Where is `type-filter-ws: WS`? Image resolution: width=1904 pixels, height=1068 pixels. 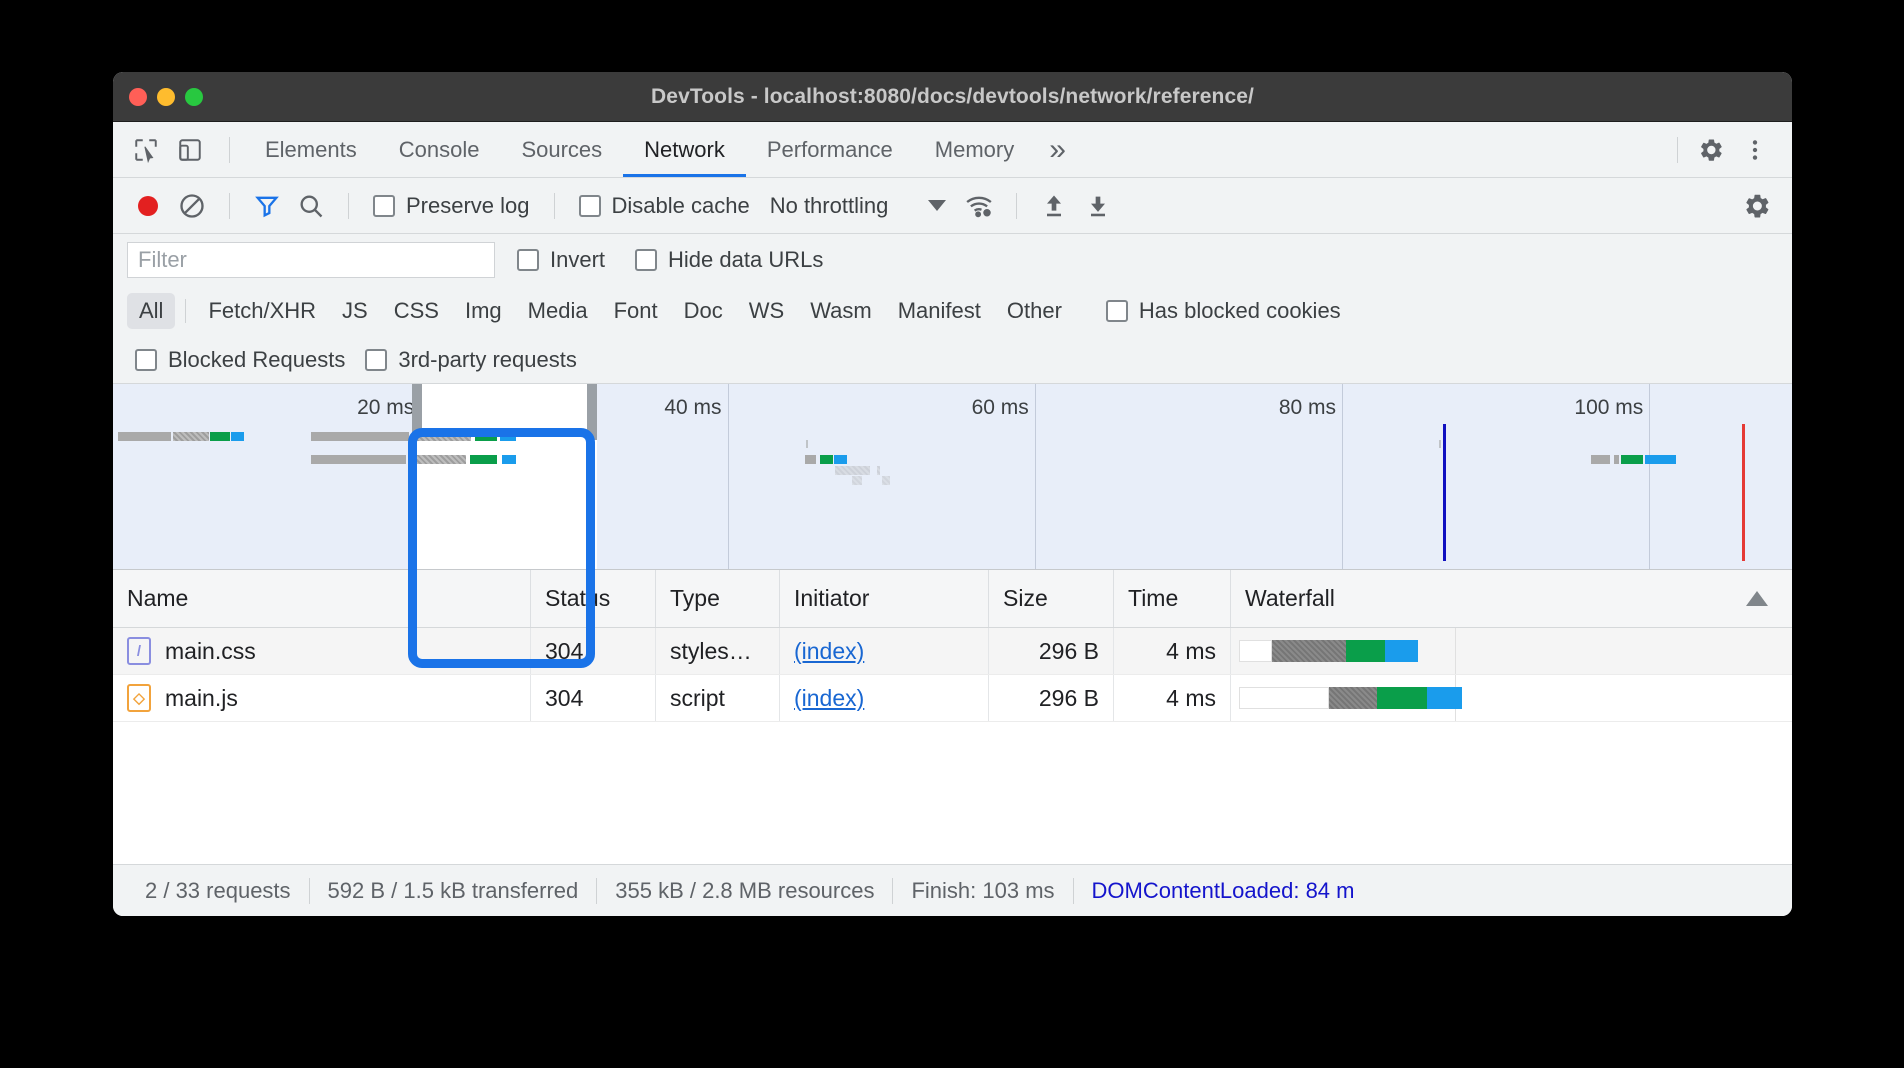
type-filter-ws: WS is located at coordinates (766, 310).